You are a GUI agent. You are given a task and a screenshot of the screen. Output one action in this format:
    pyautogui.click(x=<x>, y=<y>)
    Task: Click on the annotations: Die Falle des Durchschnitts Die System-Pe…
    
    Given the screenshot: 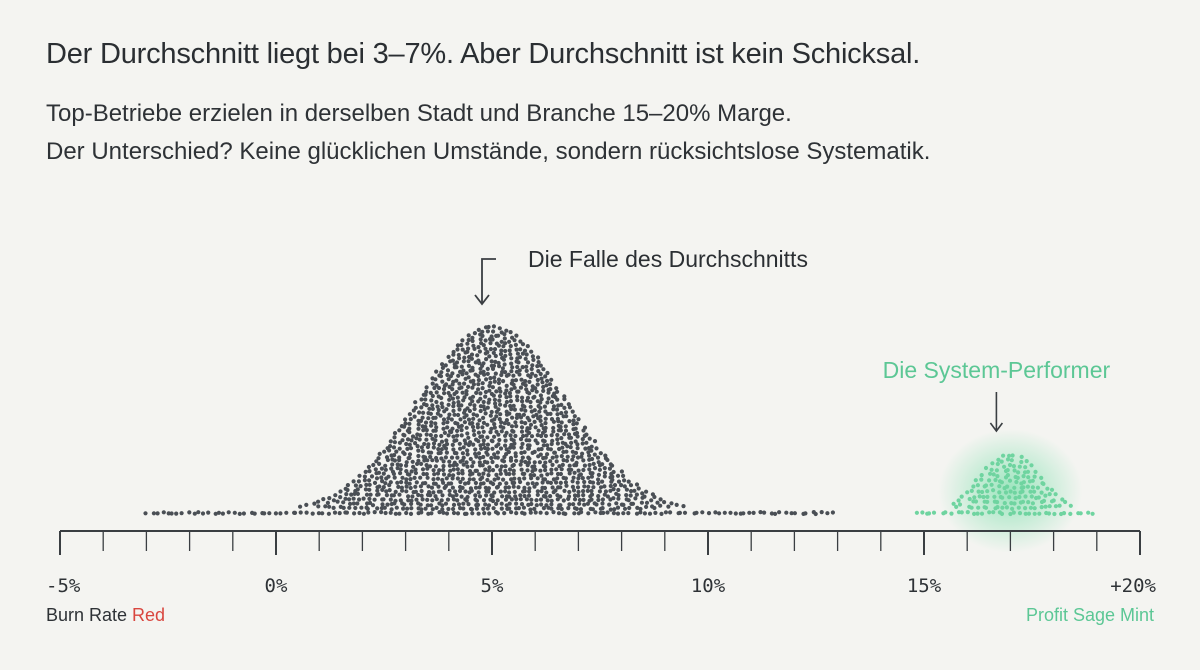 What is the action you would take?
    pyautogui.click(x=792, y=339)
    